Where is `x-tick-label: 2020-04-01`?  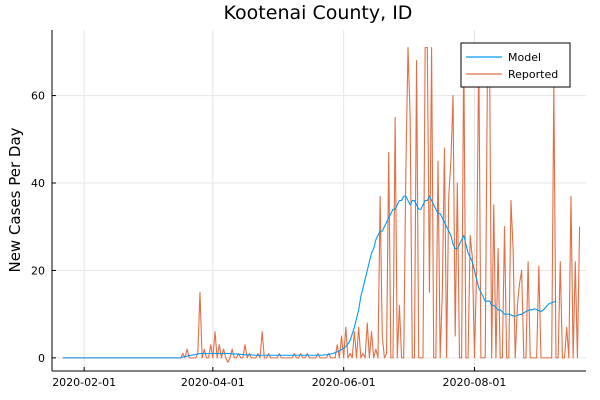
x-tick-label: 2020-04-01 is located at coordinates (213, 382).